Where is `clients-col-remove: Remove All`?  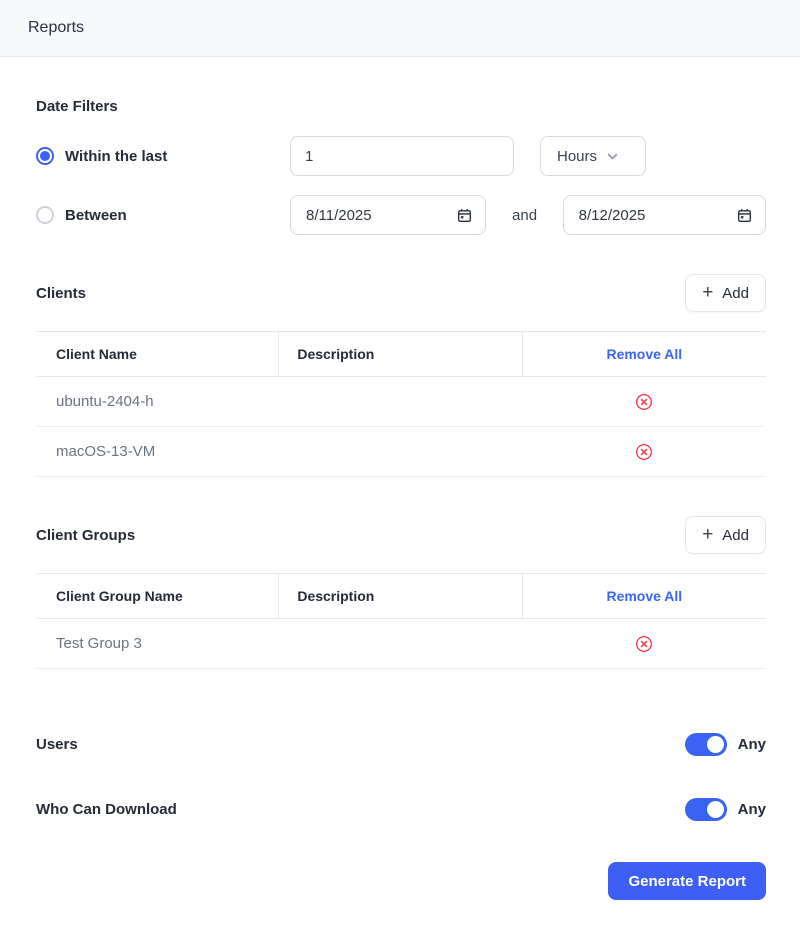 clients-col-remove: Remove All is located at coordinates (644, 354).